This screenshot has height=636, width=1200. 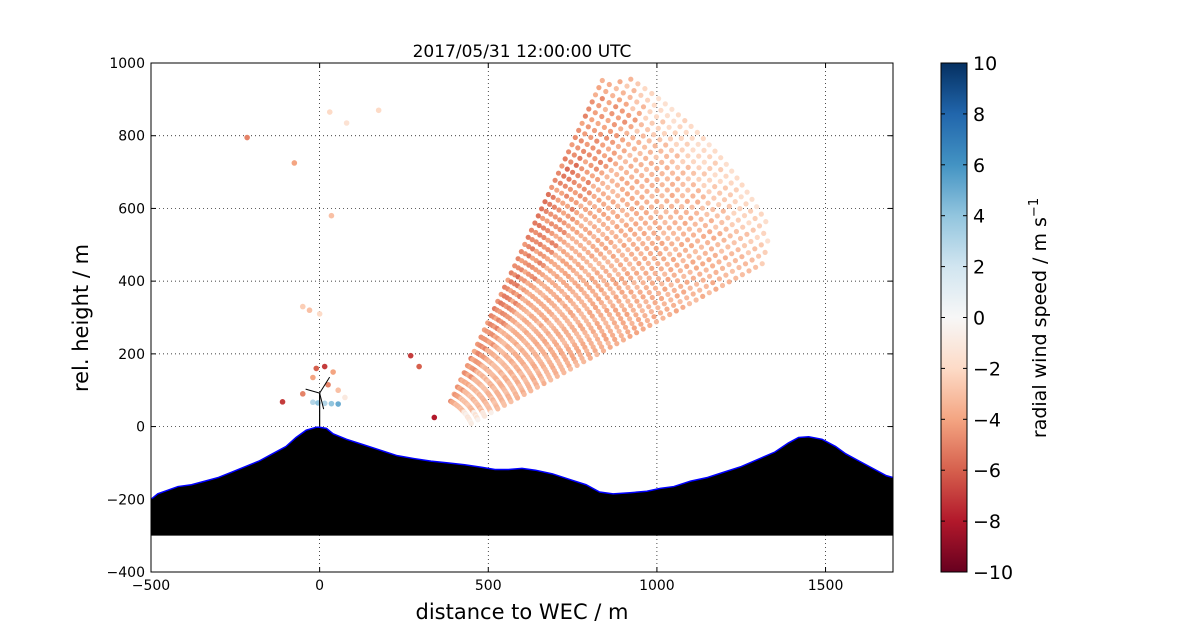 What do you see at coordinates (318, 401) in the screenshot?
I see `wind-turbine-icon` at bounding box center [318, 401].